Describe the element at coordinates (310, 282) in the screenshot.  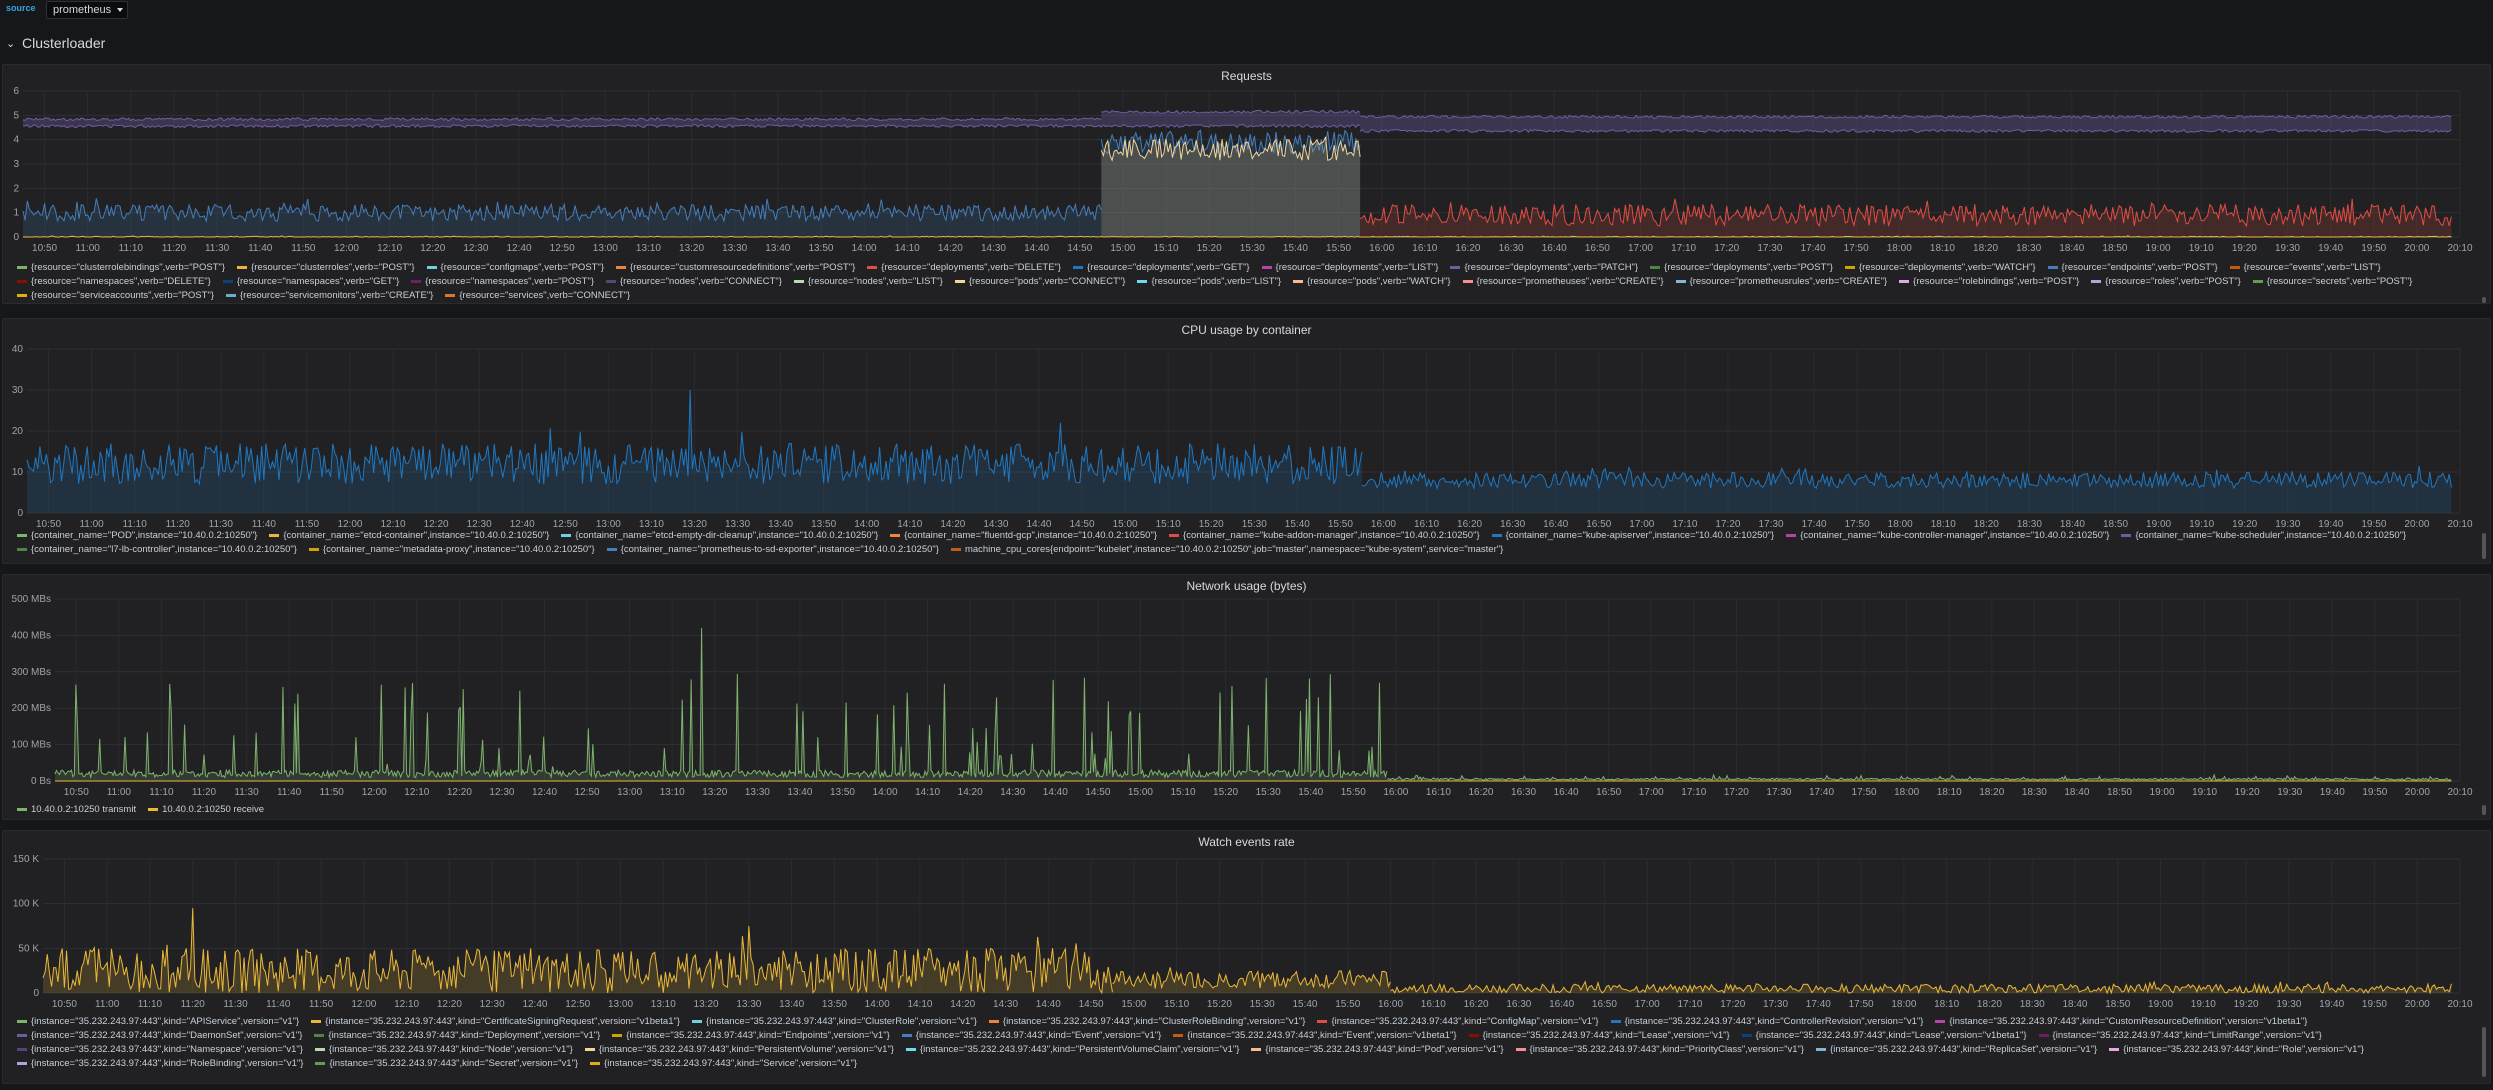
I see `legend-item: {resource="namespaces",verb="GET"}` at that location.